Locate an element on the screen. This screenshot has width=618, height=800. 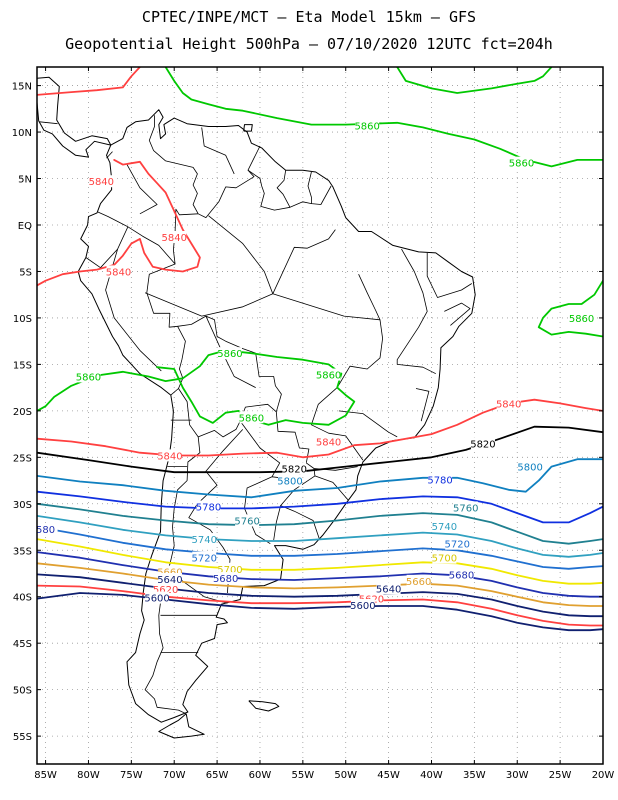
lat-tick-label: 15S is located at coordinates (22, 365).